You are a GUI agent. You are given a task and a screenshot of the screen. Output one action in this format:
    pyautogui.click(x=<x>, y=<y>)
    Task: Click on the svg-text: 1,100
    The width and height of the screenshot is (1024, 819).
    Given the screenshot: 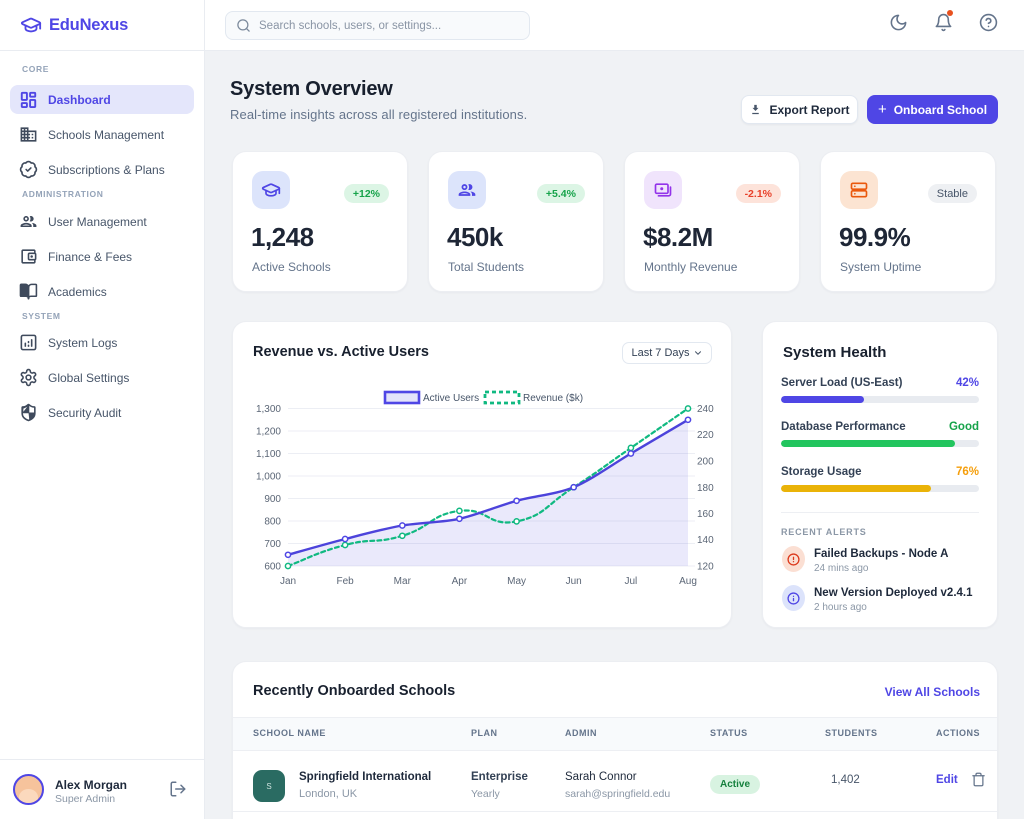 What is the action you would take?
    pyautogui.click(x=268, y=454)
    